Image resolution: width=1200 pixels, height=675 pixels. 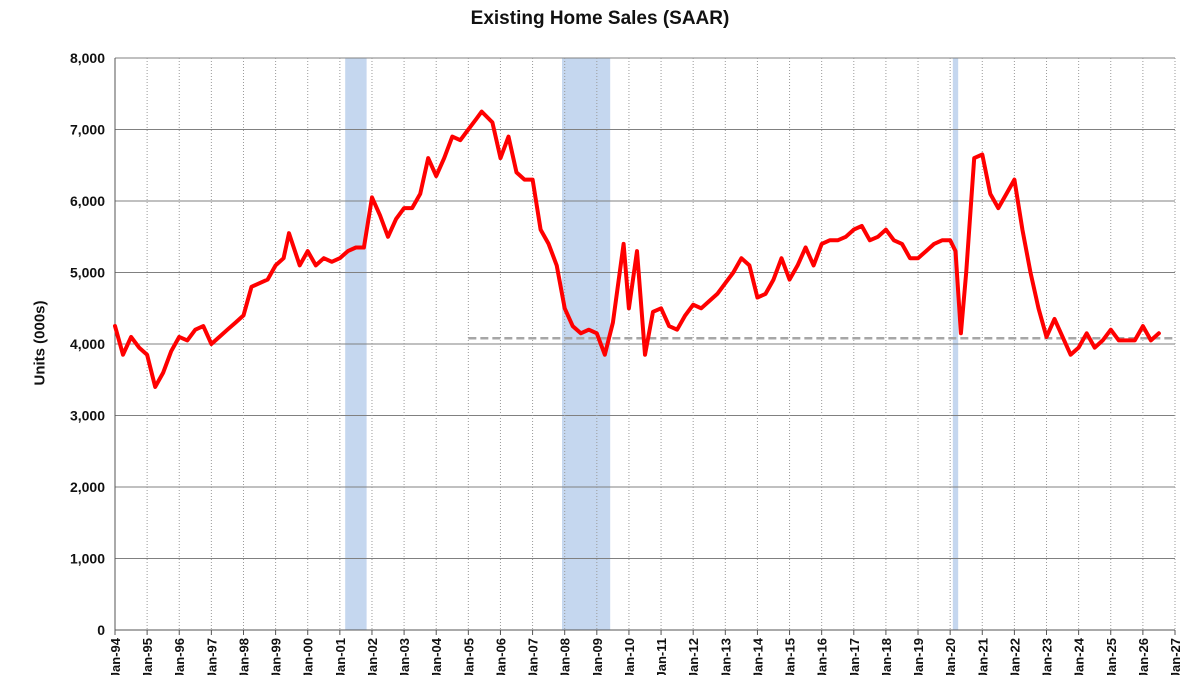 I want to click on y-tick-label: 4,000, so click(x=87, y=344).